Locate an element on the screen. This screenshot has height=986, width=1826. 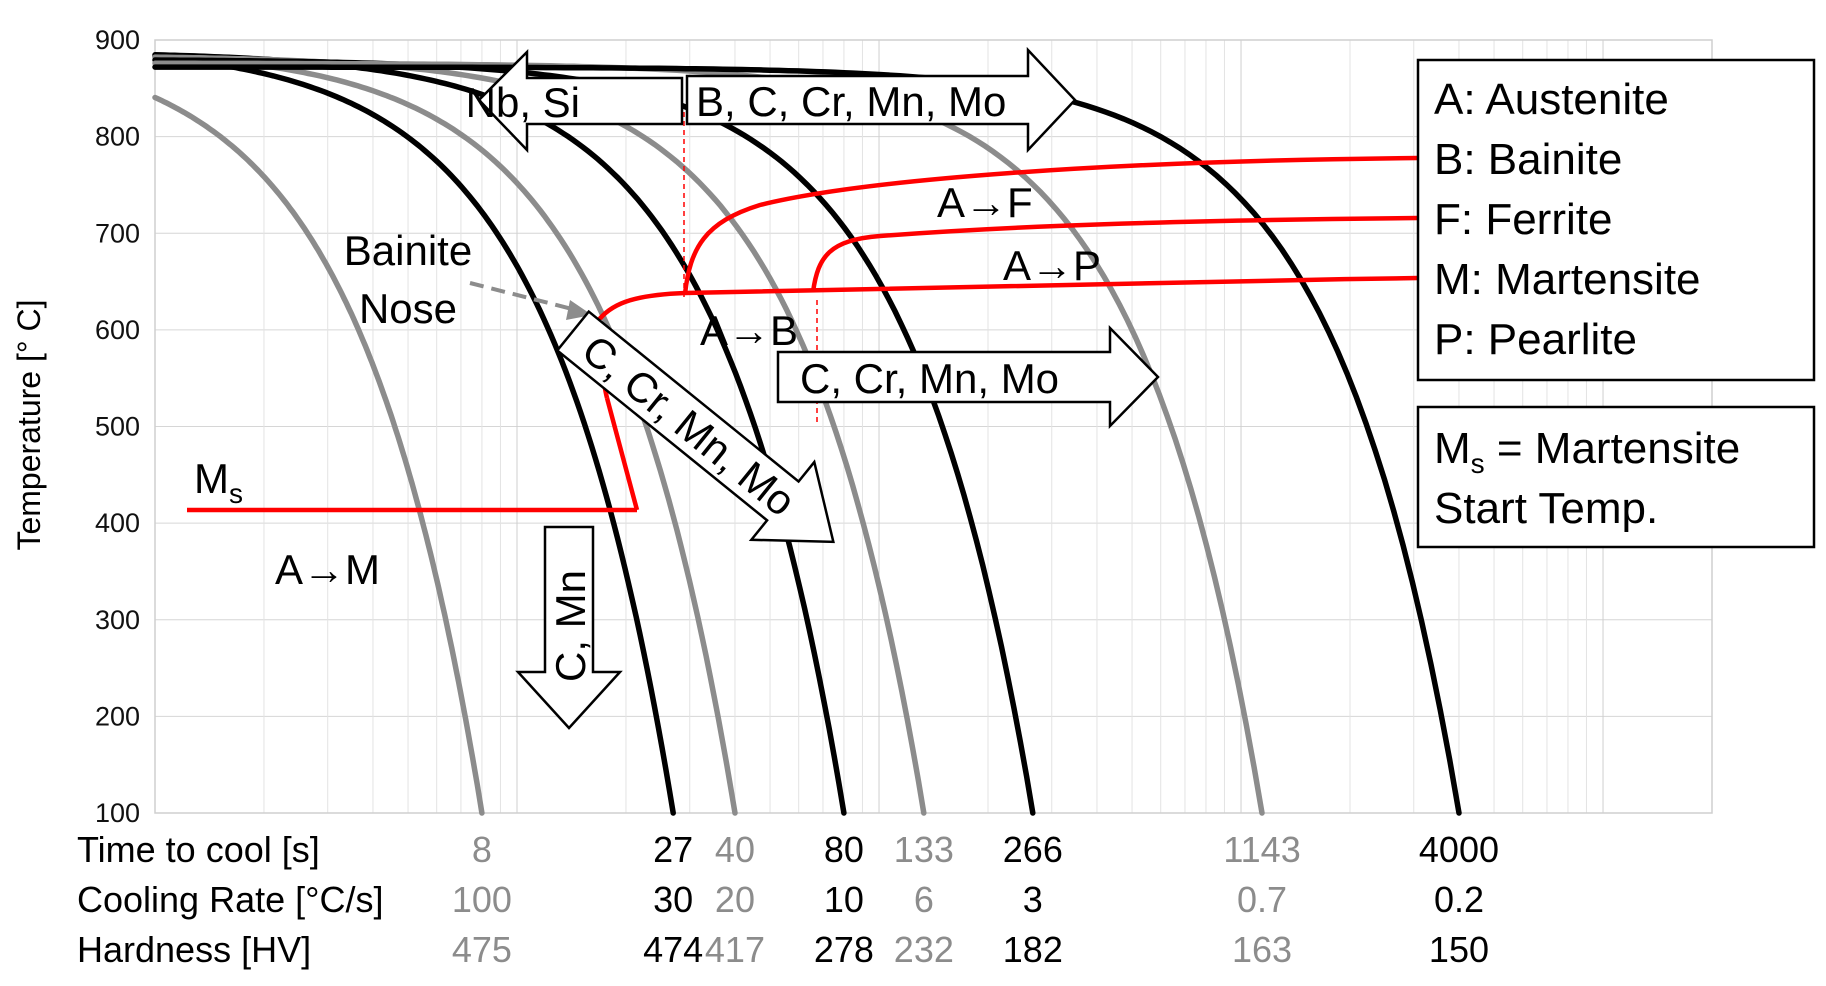
arrow-nb-si is located at coordinates (580, 101).